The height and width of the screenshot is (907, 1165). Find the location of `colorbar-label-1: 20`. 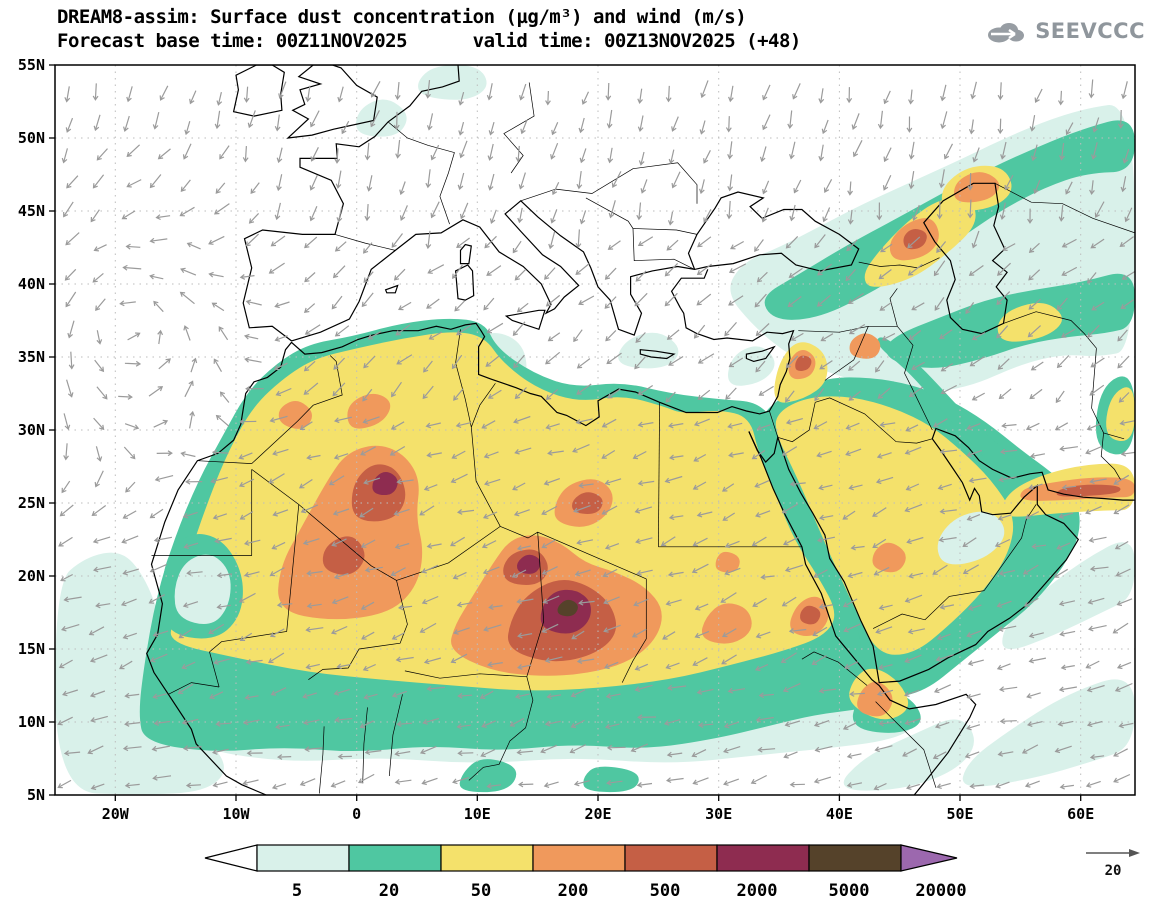

colorbar-label-1: 20 is located at coordinates (389, 891).